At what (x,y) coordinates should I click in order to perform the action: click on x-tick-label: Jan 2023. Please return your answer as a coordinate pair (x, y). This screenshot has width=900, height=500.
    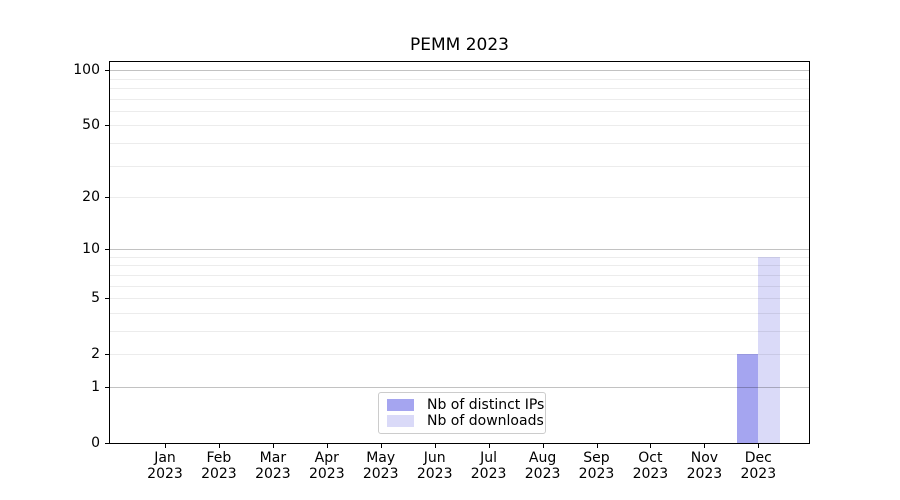
    Looking at the image, I should click on (165, 466).